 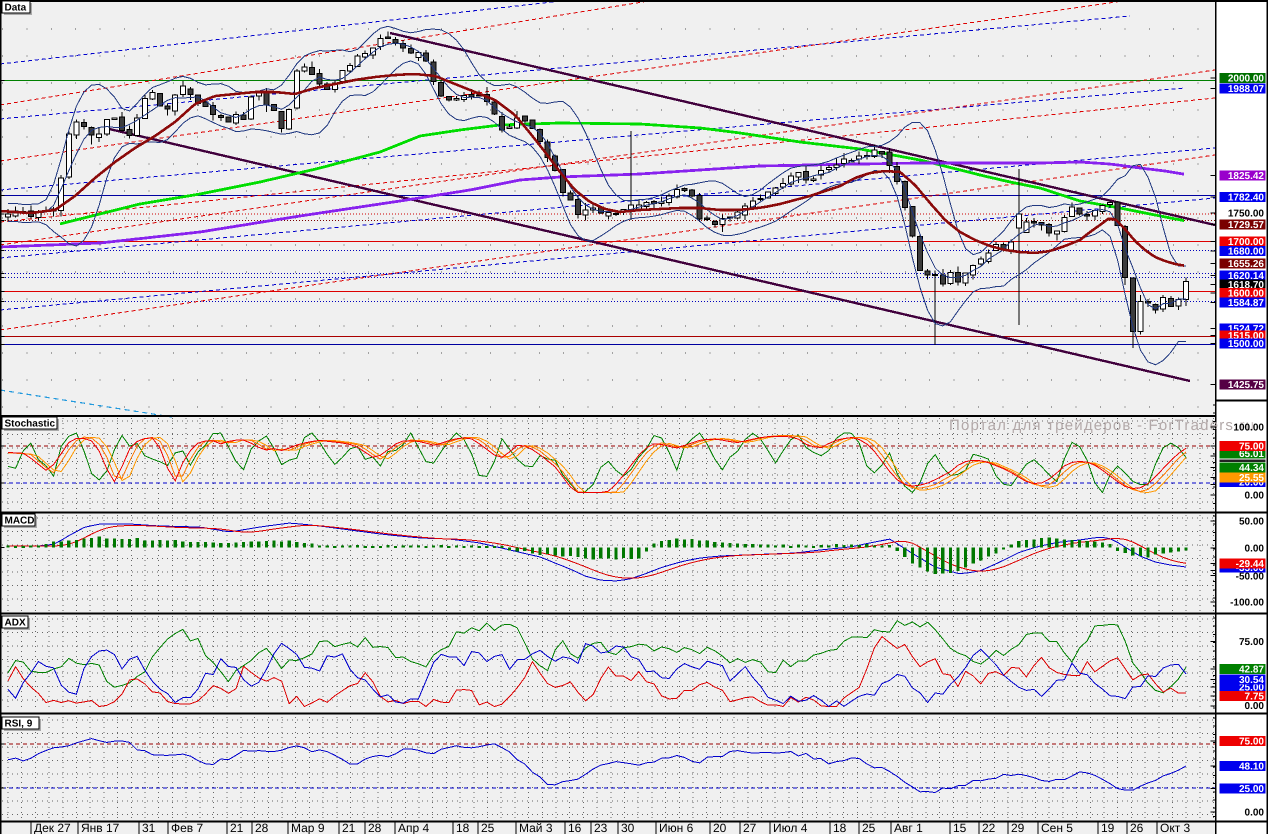 I want to click on svg-text: 27, so click(x=750, y=827).